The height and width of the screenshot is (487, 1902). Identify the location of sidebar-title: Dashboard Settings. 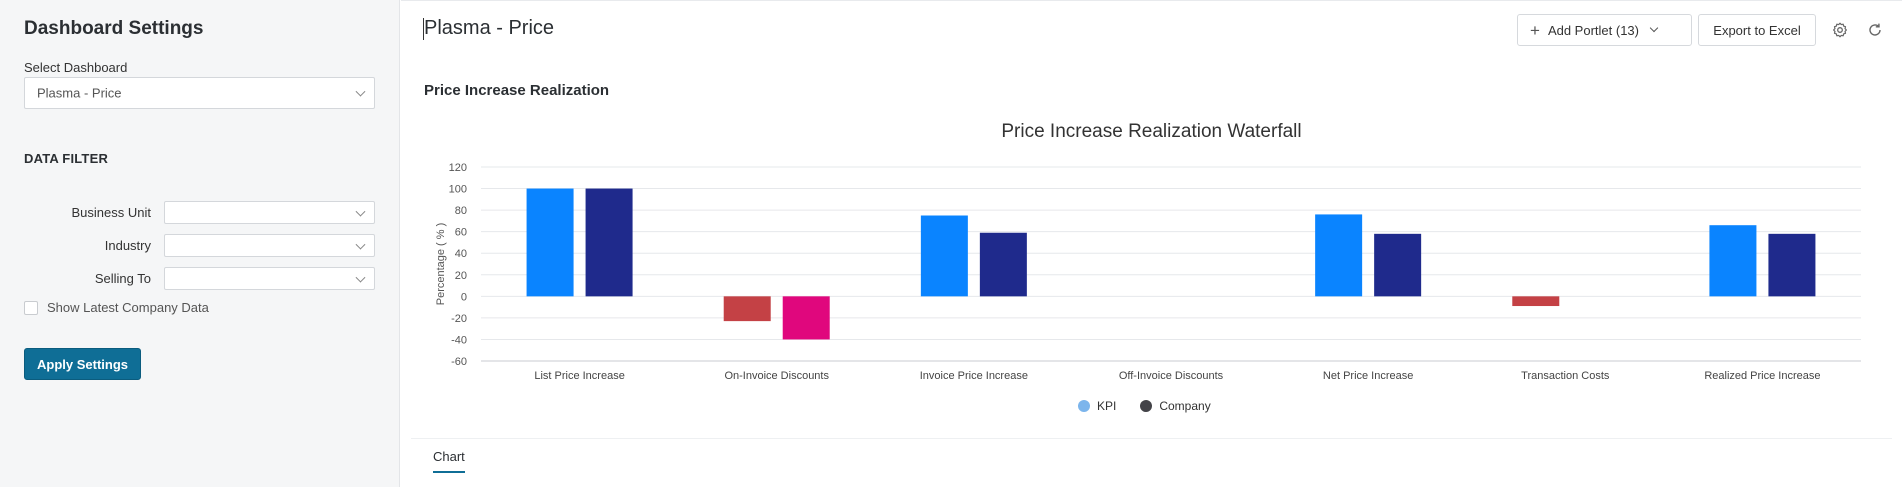
(114, 28).